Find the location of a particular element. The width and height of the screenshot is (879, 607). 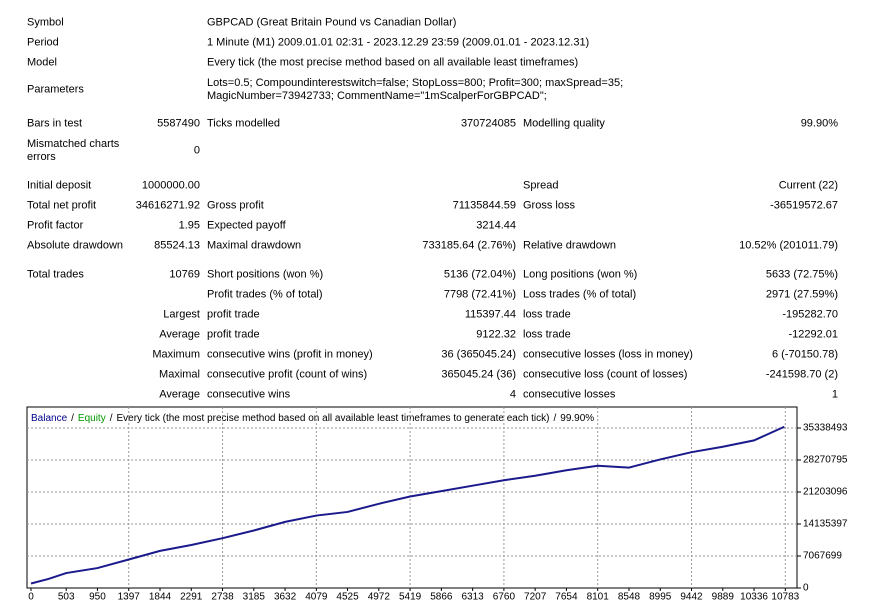

stat-value: -36519572.67 is located at coordinates (804, 205).